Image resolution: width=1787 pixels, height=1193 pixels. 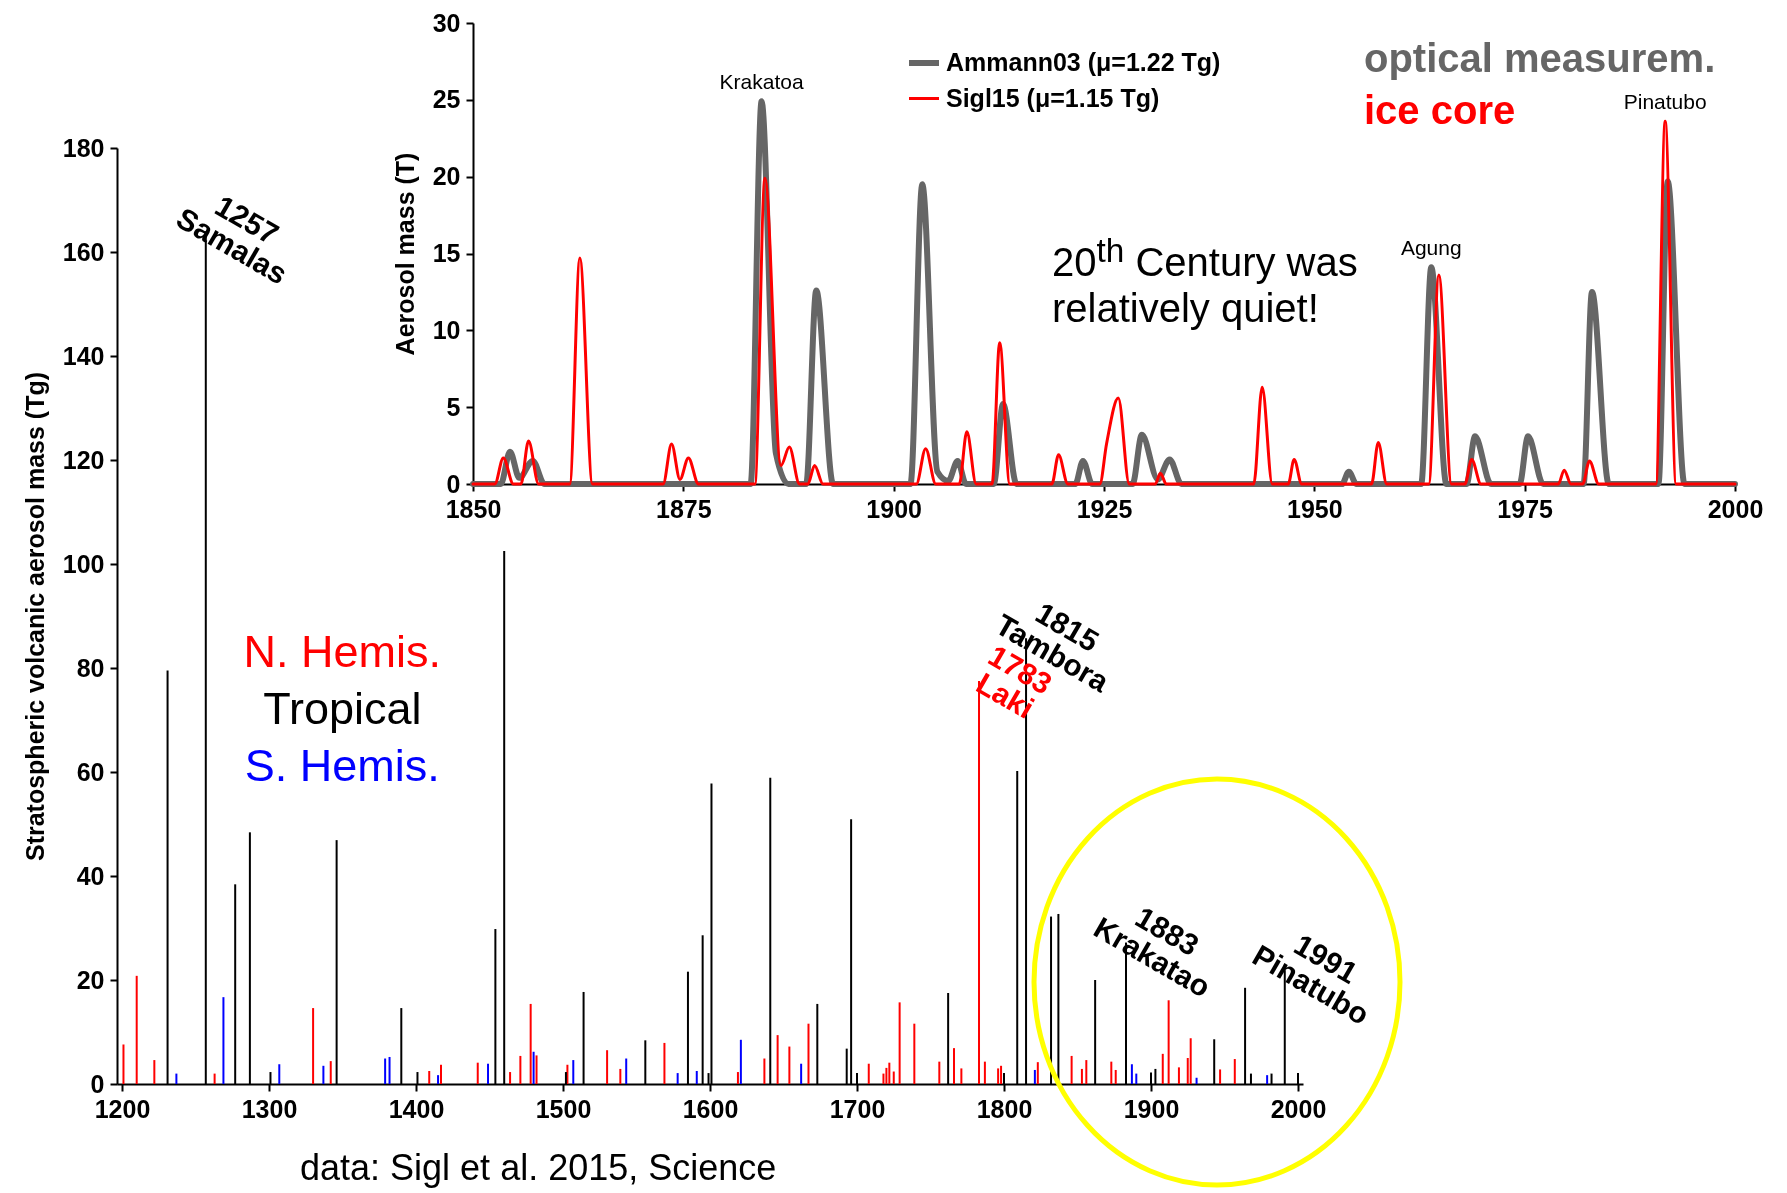 I want to click on x-tick-label: 1300, so click(x=269, y=1108).